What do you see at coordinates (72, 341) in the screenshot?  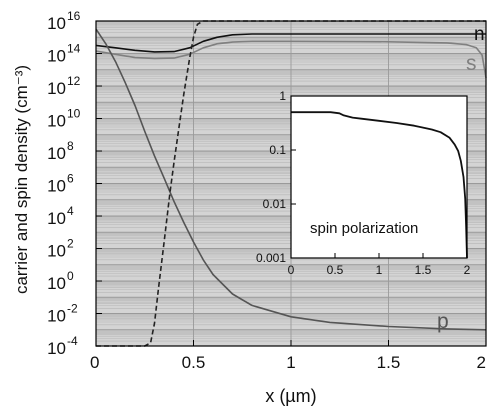 I see `y-tick-exponent: -4` at bounding box center [72, 341].